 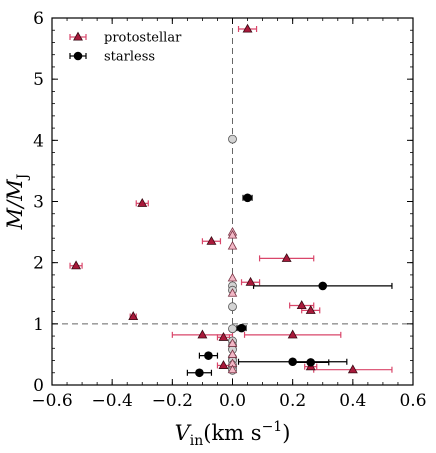 I want to click on x-tick-label: 0.6, so click(x=412, y=401).